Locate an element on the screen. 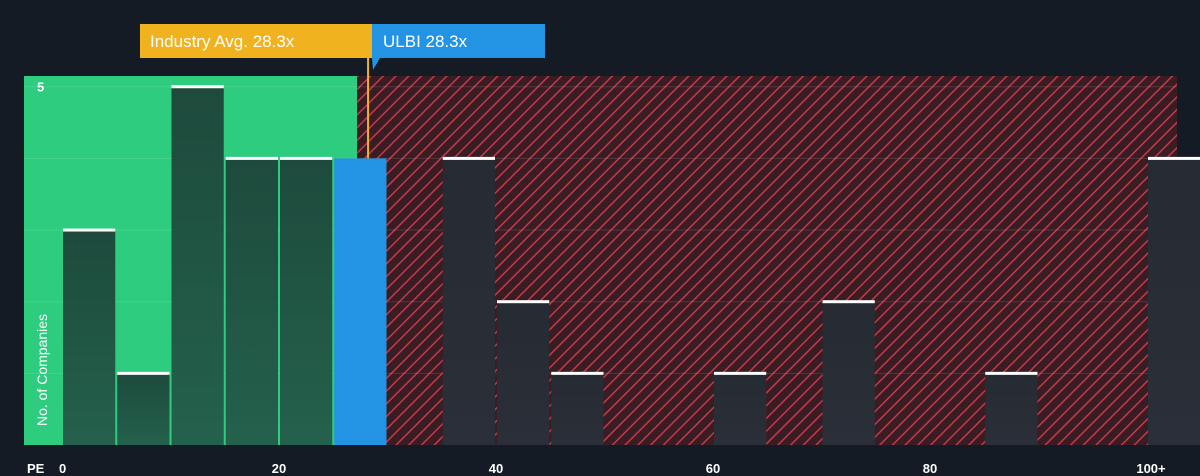 The height and width of the screenshot is (476, 1200). y-tick-label: 5 is located at coordinates (40, 87).